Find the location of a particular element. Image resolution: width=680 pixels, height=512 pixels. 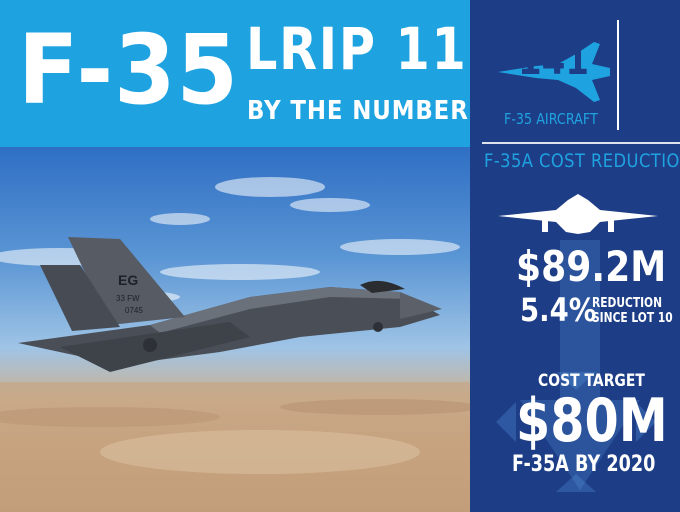

target-crosshair-icon is located at coordinates (576, 432).